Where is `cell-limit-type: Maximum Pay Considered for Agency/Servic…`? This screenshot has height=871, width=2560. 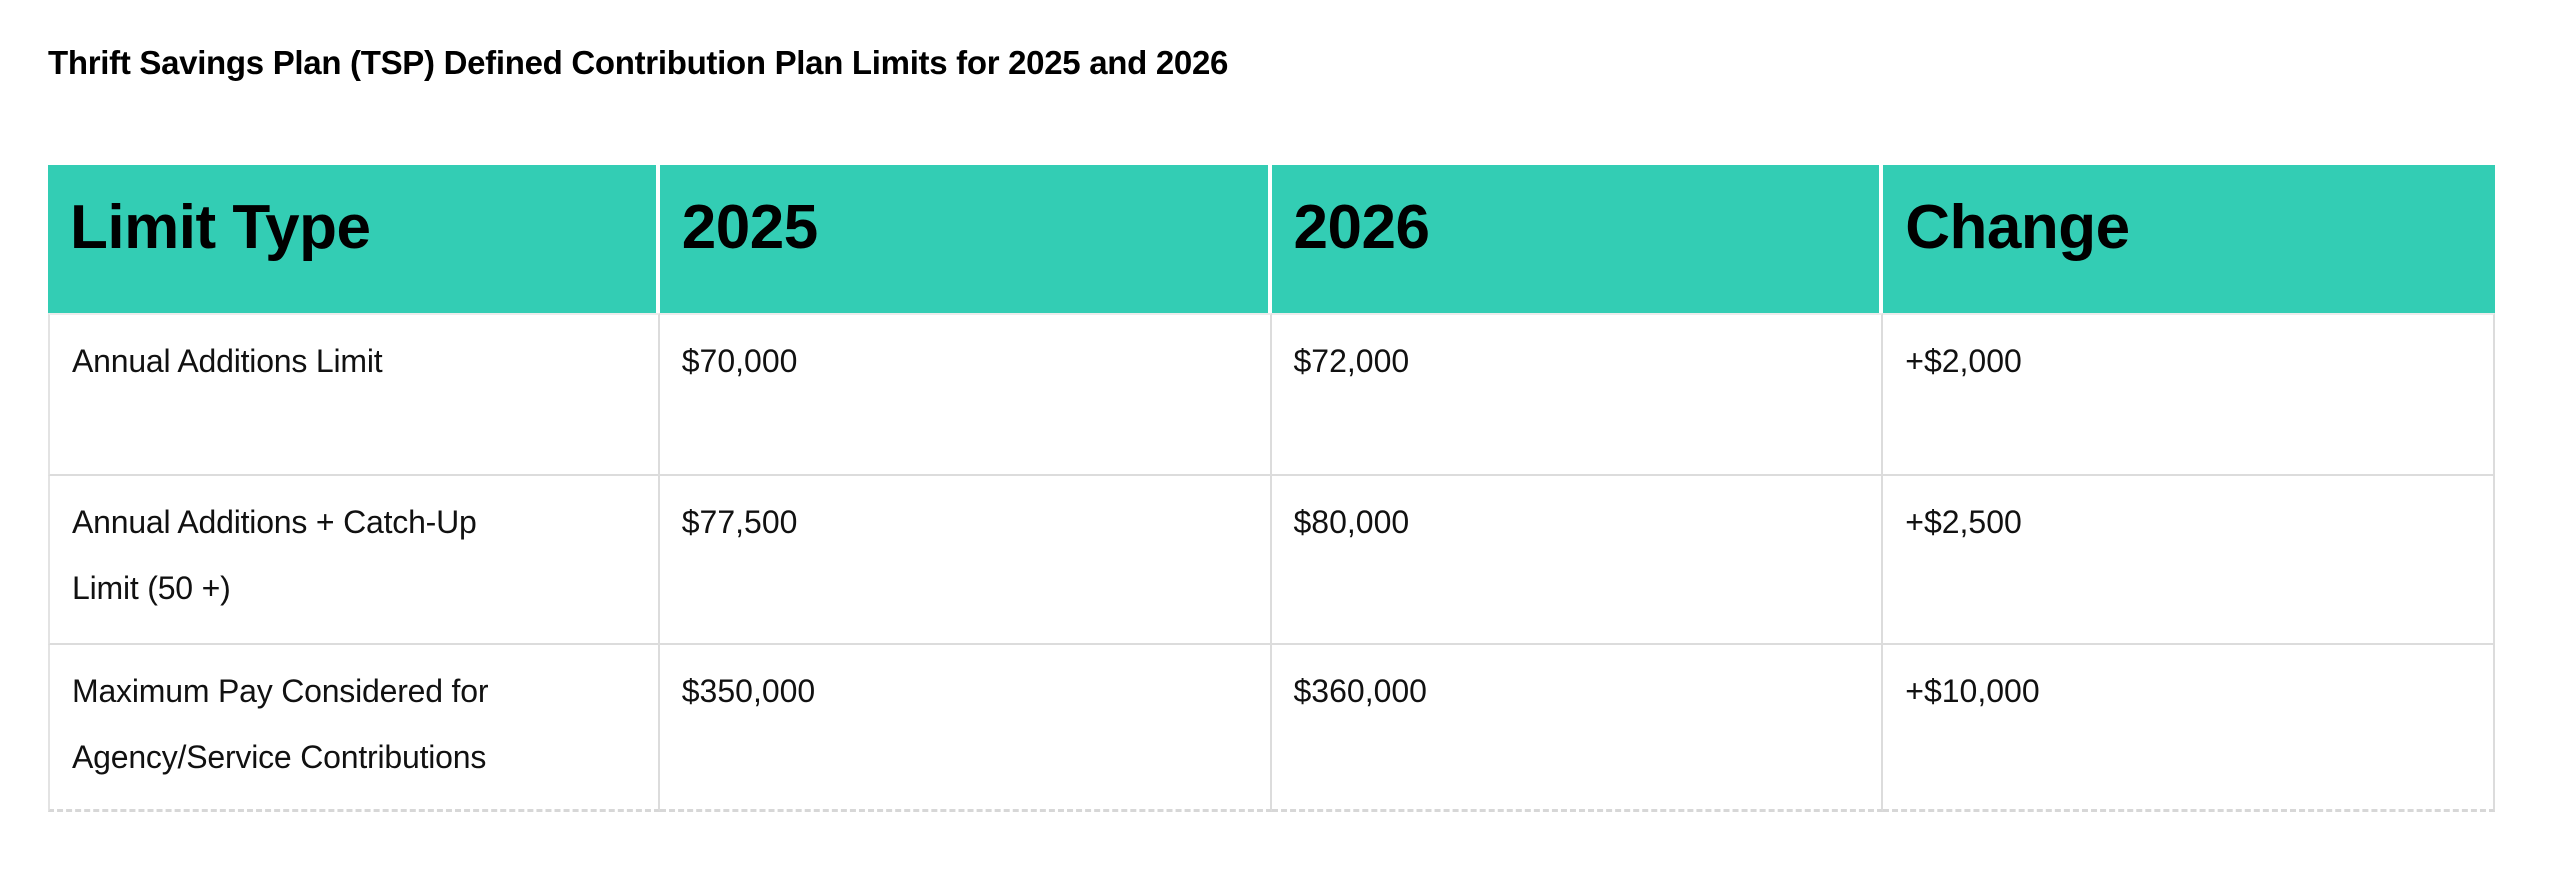 cell-limit-type: Maximum Pay Considered for Agency/Servic… is located at coordinates (354, 728).